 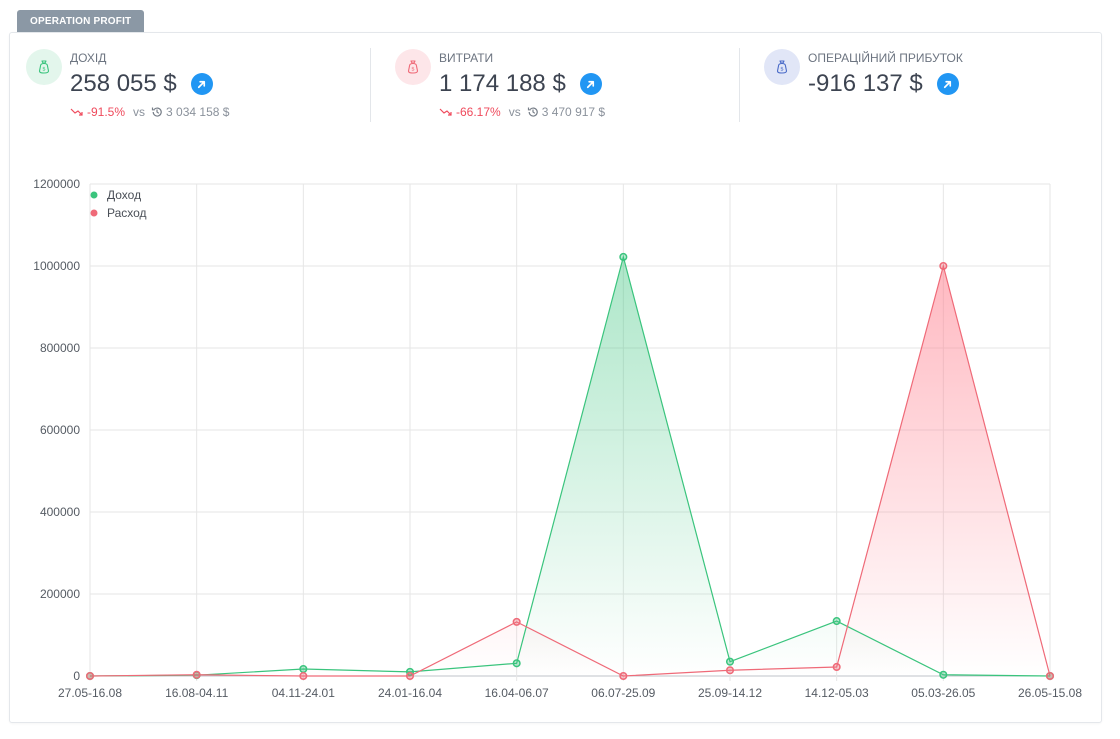 I want to click on kpi-operating-profit-amount: -916 137 $, so click(x=865, y=83).